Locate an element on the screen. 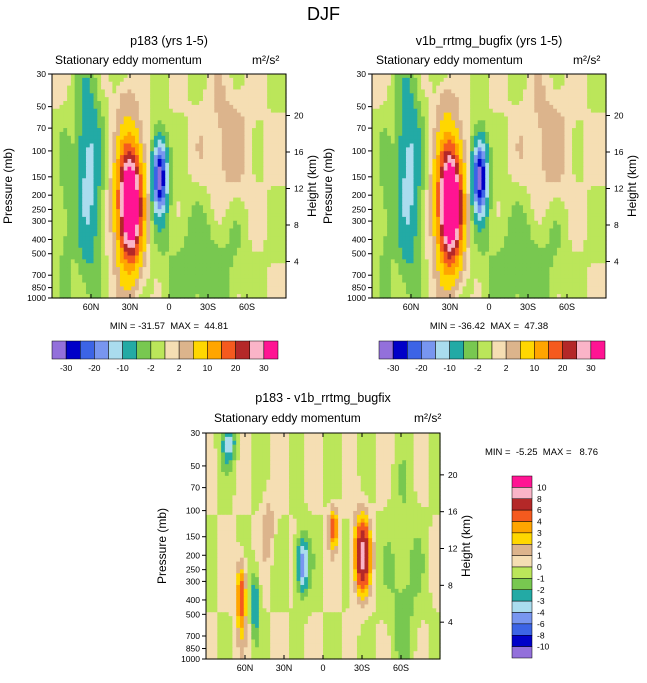  height-tick-label: 4 is located at coordinates (296, 261).